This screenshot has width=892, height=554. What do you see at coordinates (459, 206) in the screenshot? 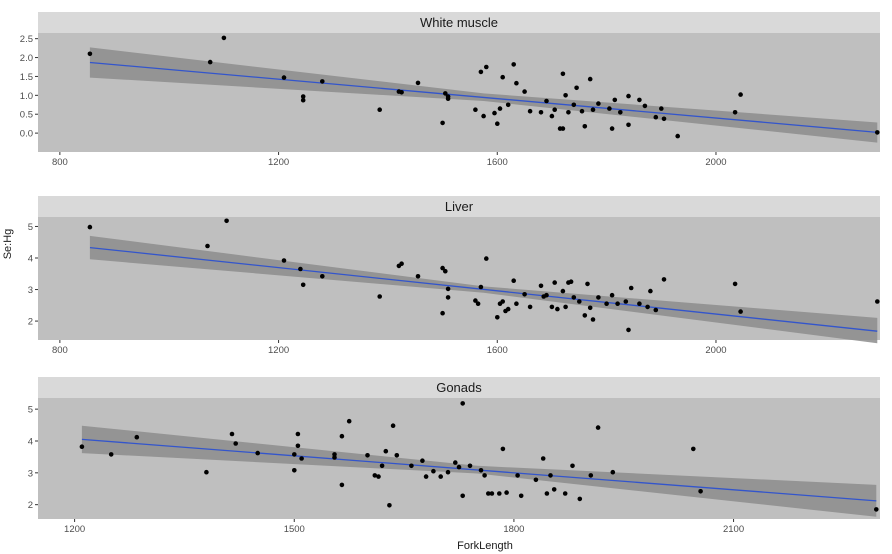
I see `strip-liver-background` at bounding box center [459, 206].